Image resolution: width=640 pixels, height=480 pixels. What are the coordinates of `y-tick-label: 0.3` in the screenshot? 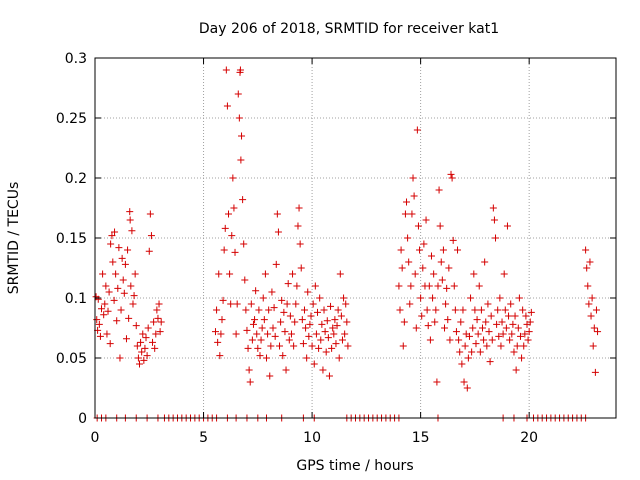 It's located at (76, 59).